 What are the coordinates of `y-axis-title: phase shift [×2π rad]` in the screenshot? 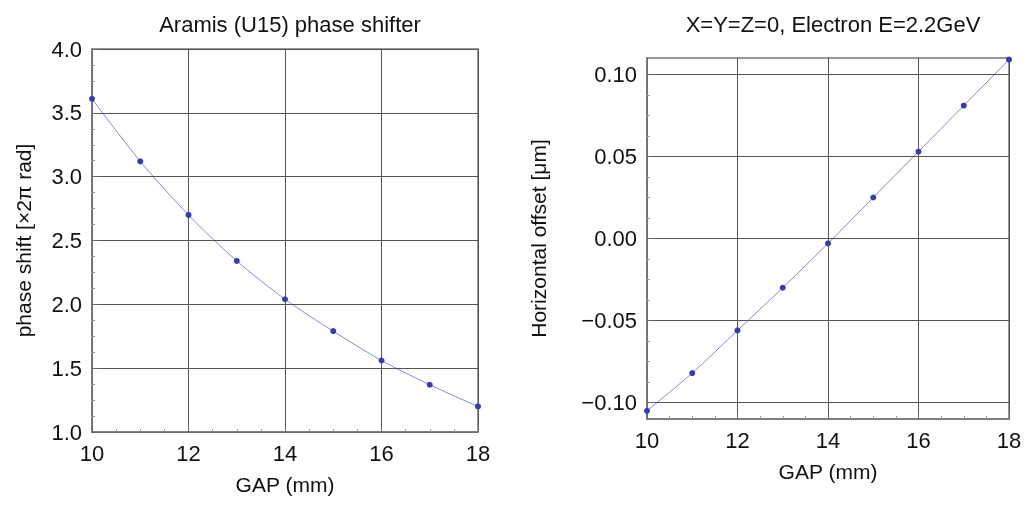 It's located at (23, 240).